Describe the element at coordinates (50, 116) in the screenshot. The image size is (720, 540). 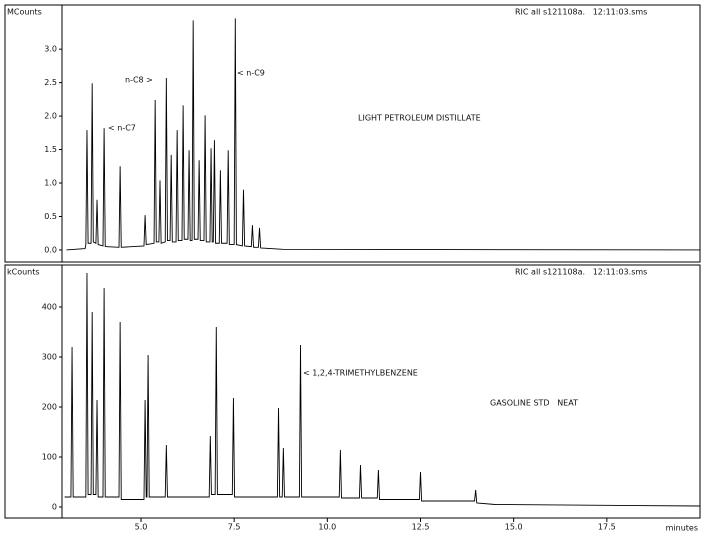
I see `y-tick-label: 2.0` at that location.